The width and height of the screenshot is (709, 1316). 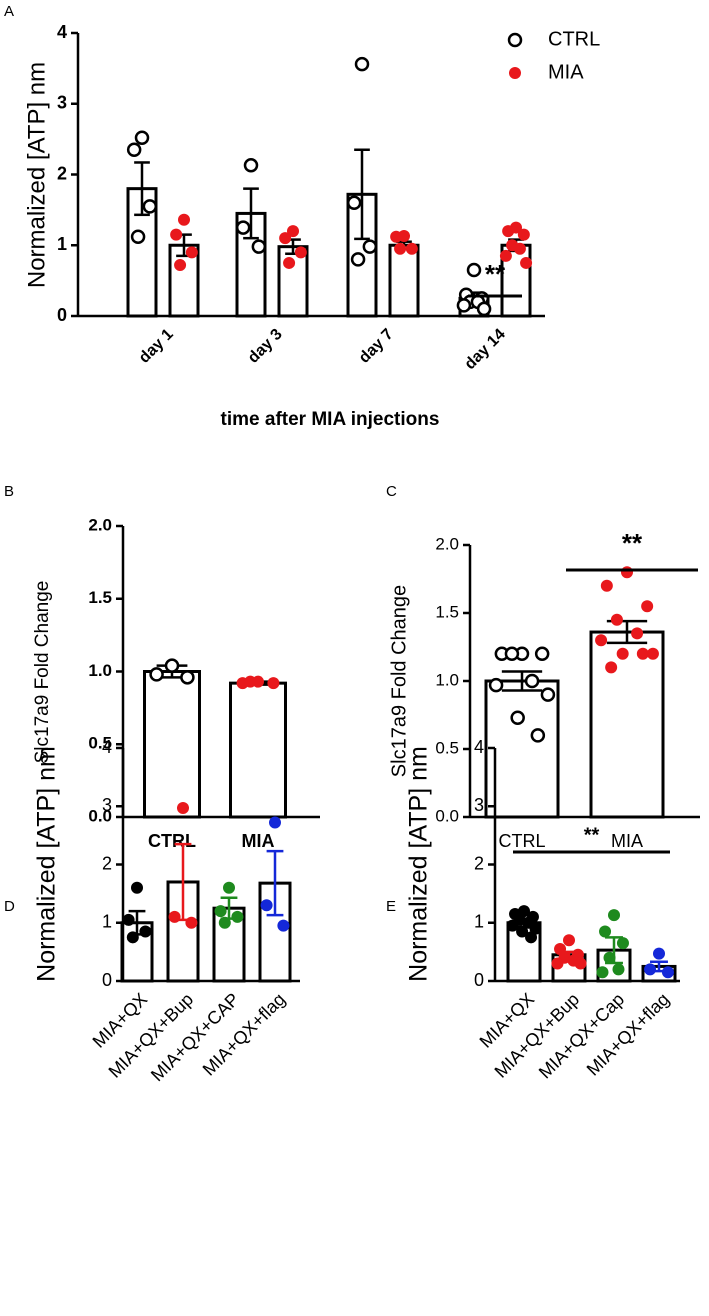 What do you see at coordinates (156, 346) in the screenshot?
I see `x-tick-label: day 1` at bounding box center [156, 346].